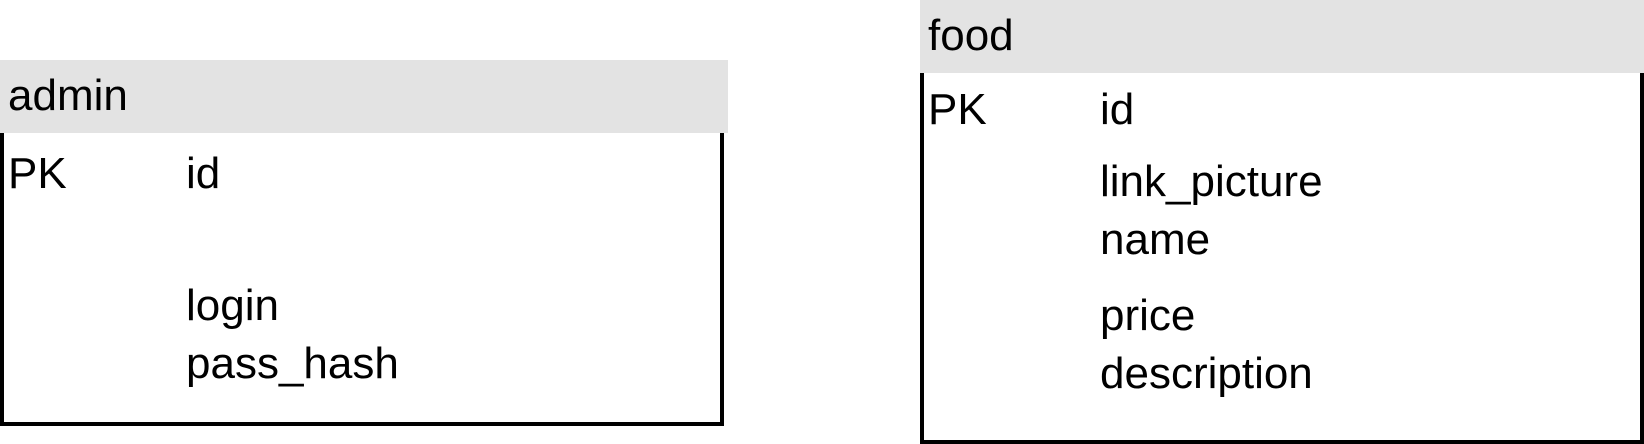 This screenshot has width=1644, height=444. I want to click on food-field-description: description, so click(1206, 373).